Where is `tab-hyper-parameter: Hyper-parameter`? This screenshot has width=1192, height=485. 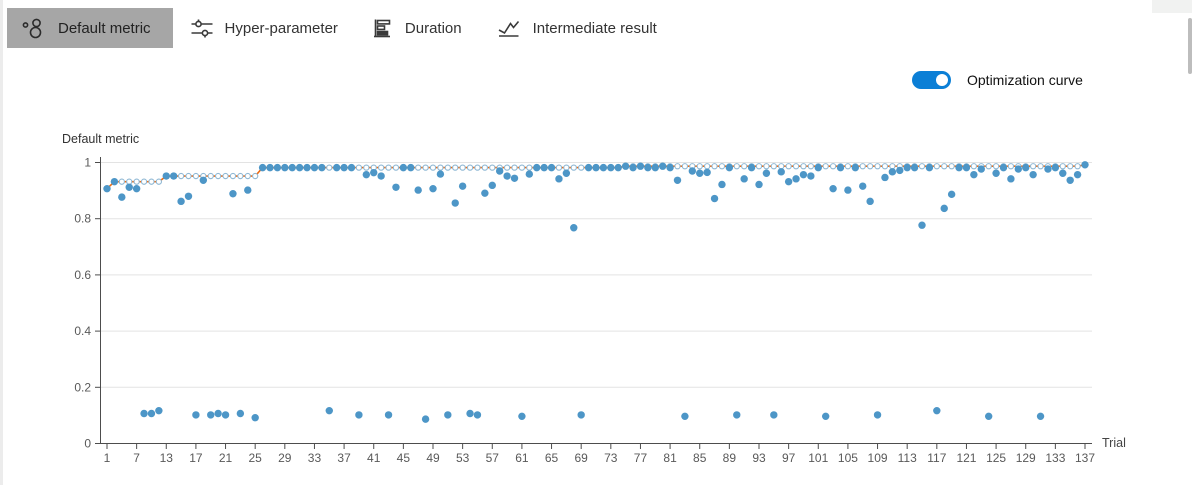 tab-hyper-parameter: Hyper-parameter is located at coordinates (264, 28).